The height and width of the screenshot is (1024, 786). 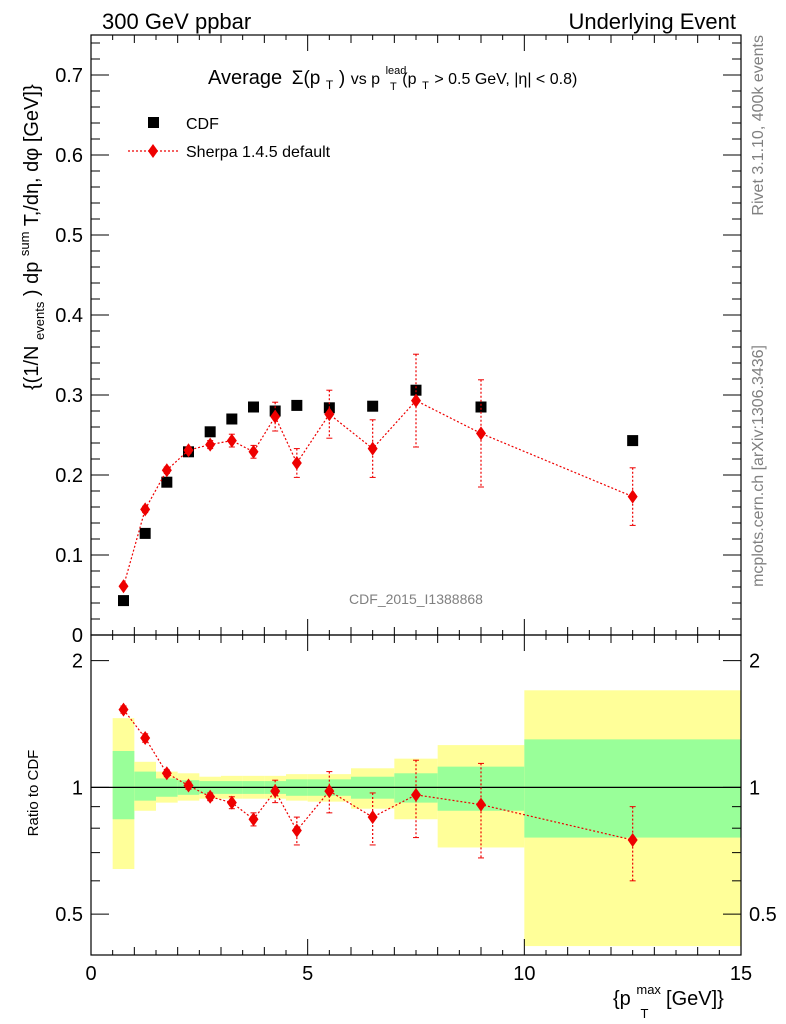 What do you see at coordinates (416, 599) in the screenshot?
I see `watermark: CDF_2015_I1388868` at bounding box center [416, 599].